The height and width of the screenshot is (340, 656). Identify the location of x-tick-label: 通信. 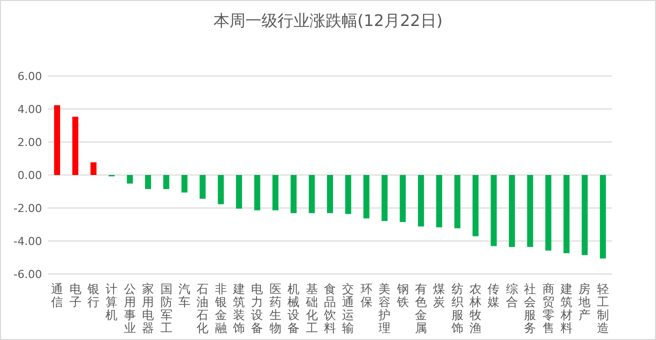
(57, 295).